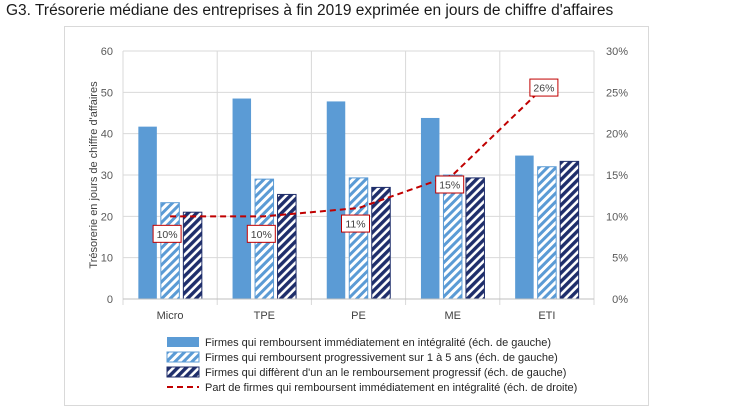  Describe the element at coordinates (264, 316) in the screenshot. I see `x-tick-label: TPE` at that location.